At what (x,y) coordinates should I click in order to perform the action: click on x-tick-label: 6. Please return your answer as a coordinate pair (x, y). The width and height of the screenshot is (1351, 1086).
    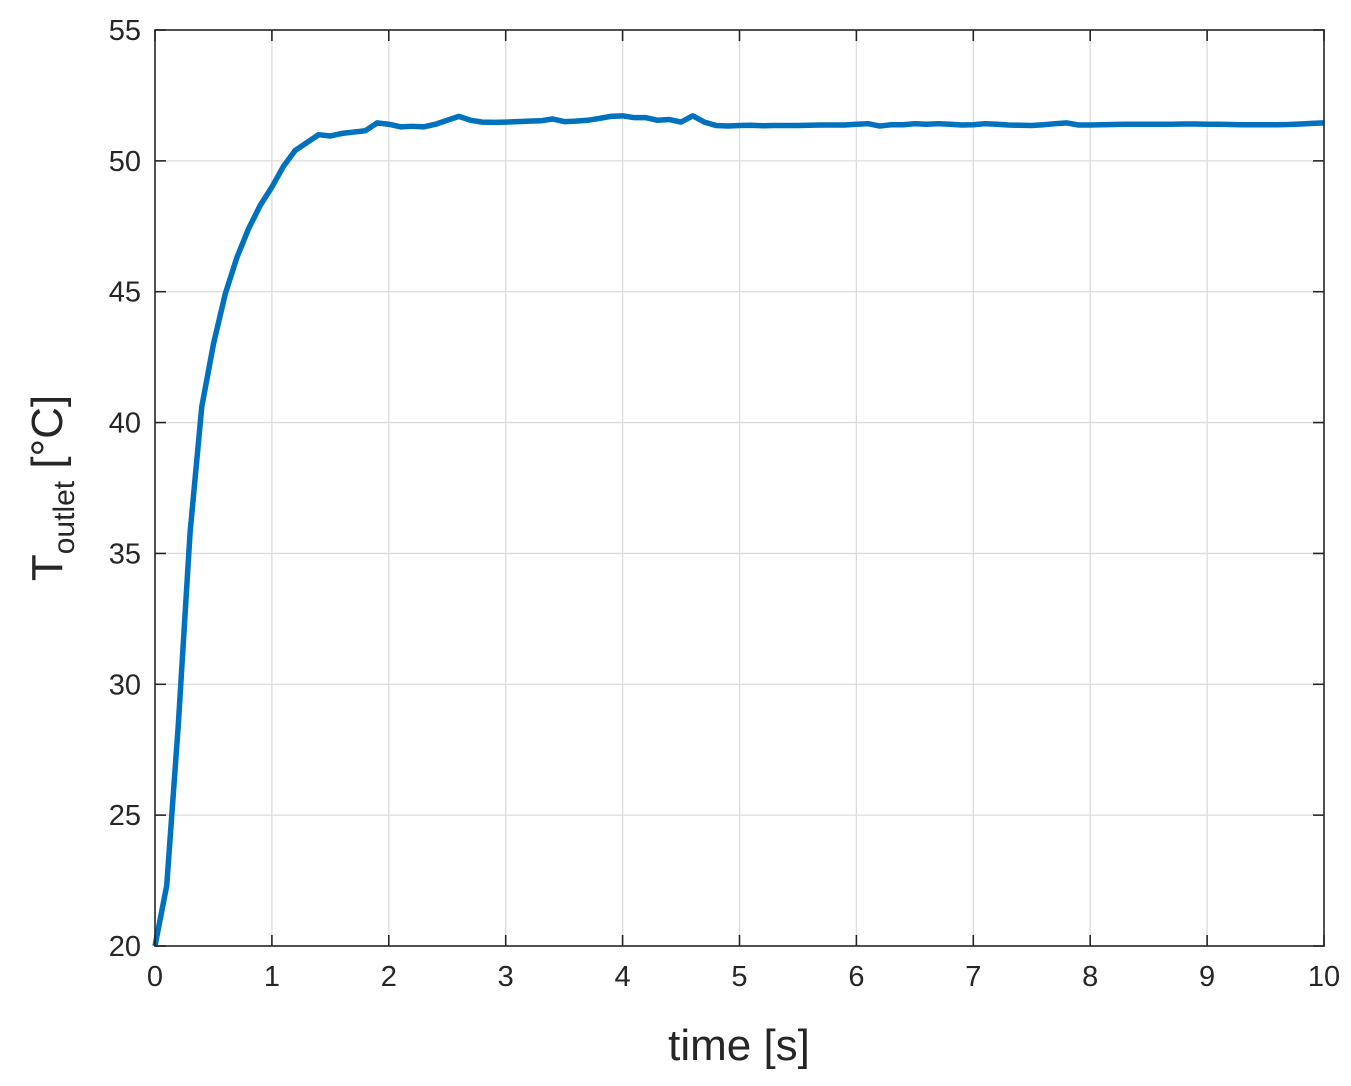
    Looking at the image, I should click on (856, 977).